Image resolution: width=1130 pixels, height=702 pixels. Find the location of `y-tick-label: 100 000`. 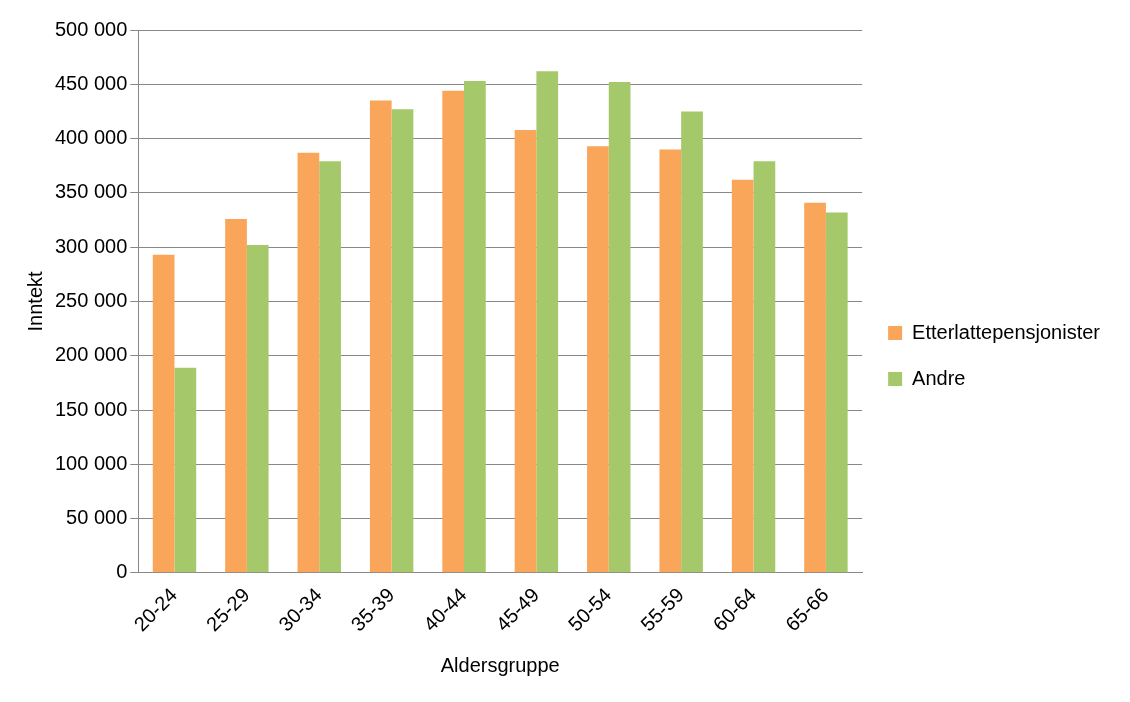

y-tick-label: 100 000 is located at coordinates (91, 462).